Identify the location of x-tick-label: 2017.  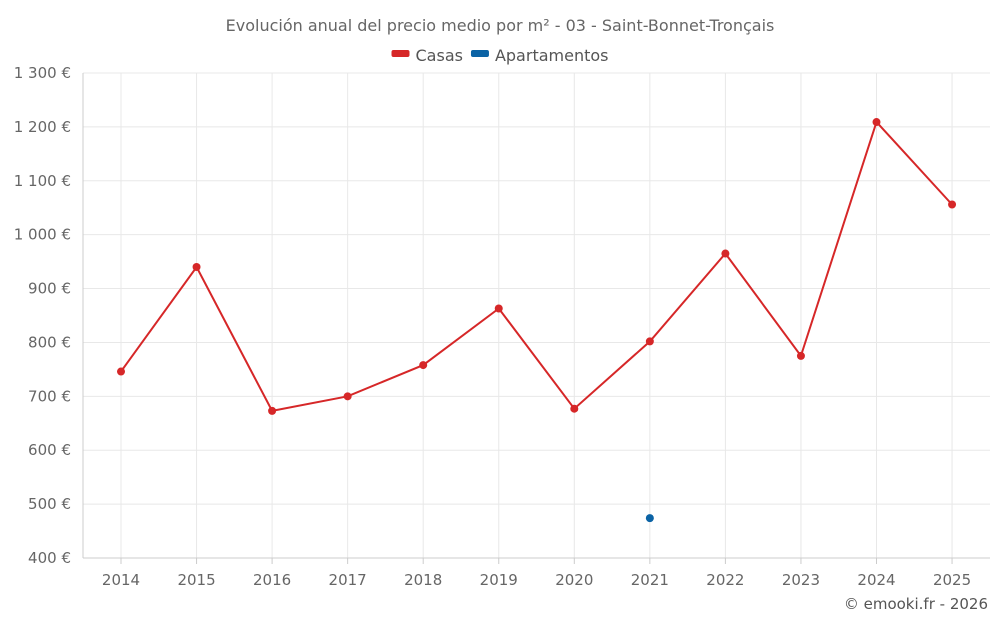
(348, 580).